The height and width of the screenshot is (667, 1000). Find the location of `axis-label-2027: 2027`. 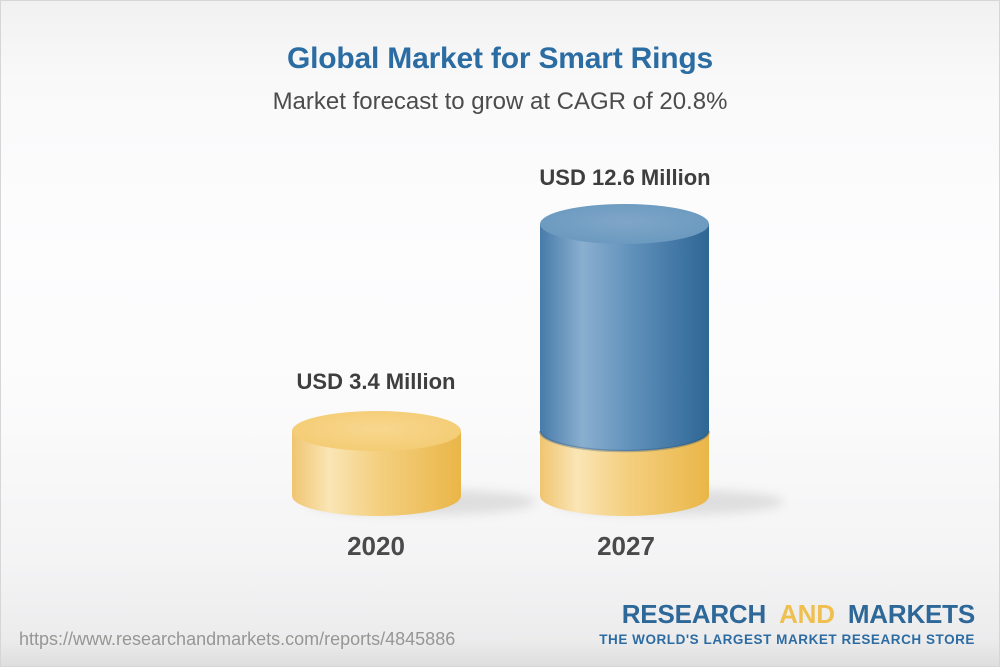

axis-label-2027: 2027 is located at coordinates (626, 546).